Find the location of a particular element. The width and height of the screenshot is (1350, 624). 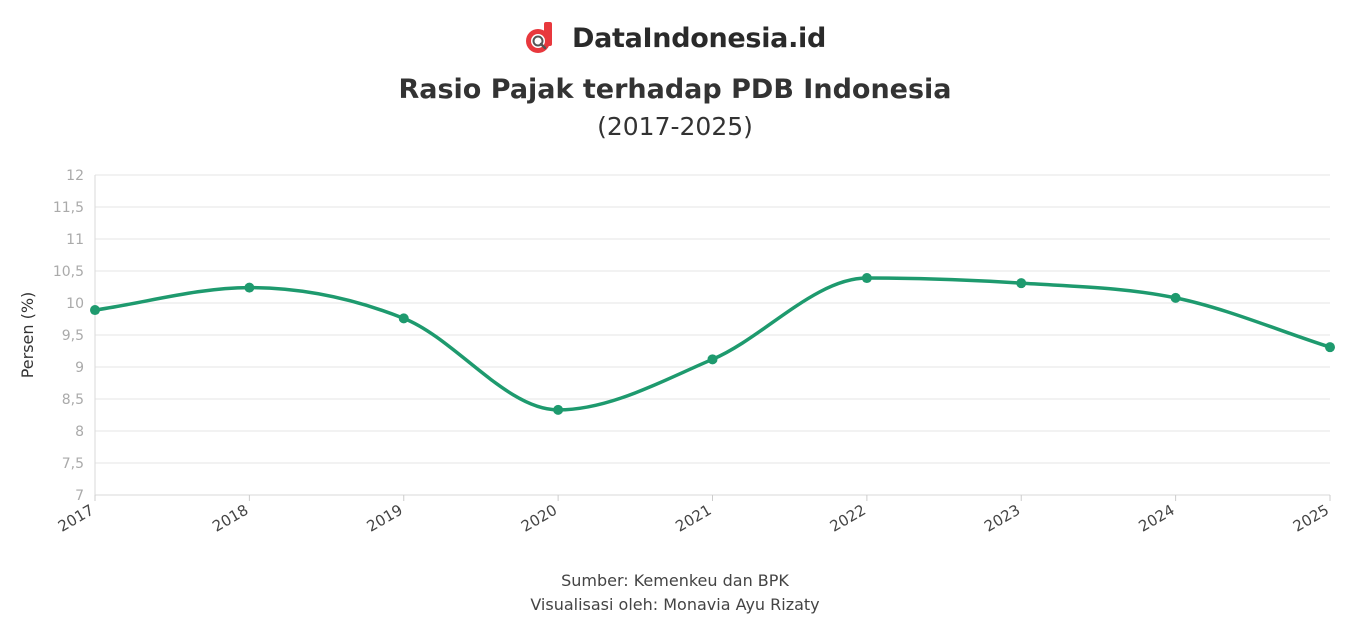

x-tick-label: 2017 is located at coordinates (76, 518).